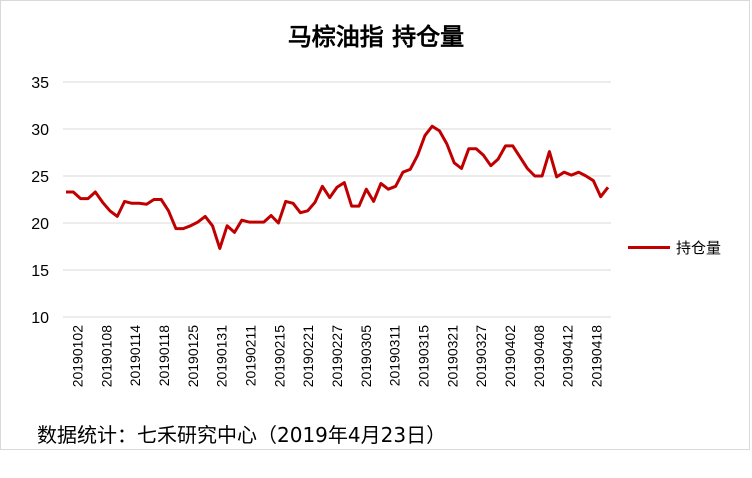  Describe the element at coordinates (366, 356) in the screenshot. I see `x-tick-label: 20190305` at that location.